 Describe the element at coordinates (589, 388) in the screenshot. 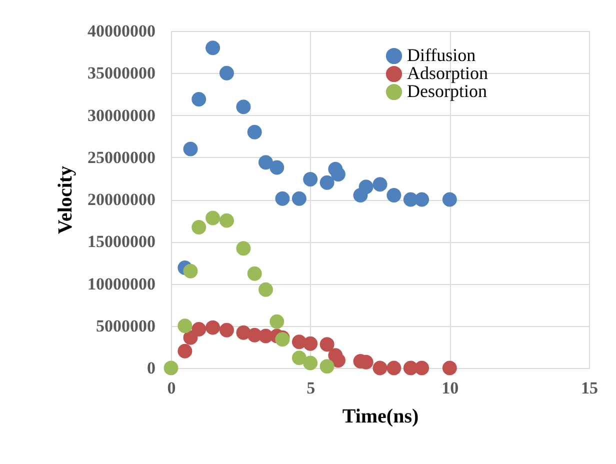

I see `x-tick-label: 15` at that location.